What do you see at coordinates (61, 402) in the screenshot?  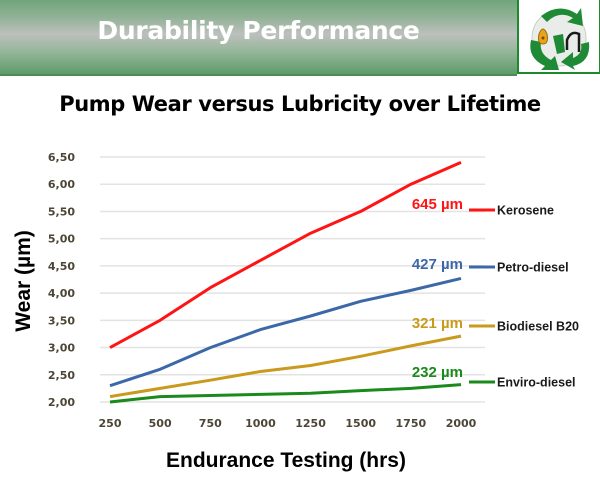 I see `y-tick-label: 2,00` at bounding box center [61, 402].